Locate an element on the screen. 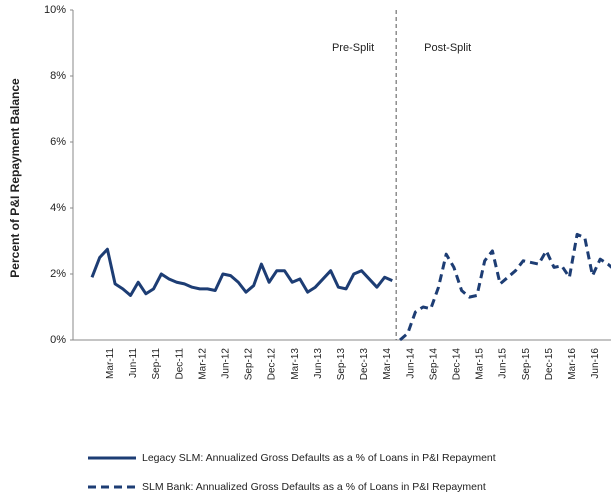 The height and width of the screenshot is (498, 611). y-tick-label: 8% is located at coordinates (58, 76).